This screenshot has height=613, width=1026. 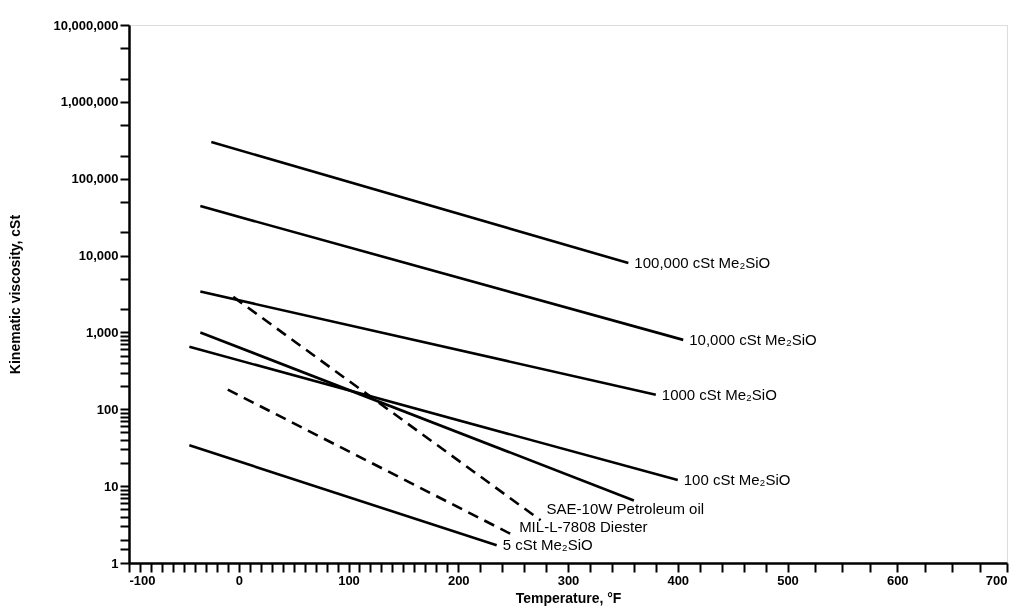 What do you see at coordinates (142, 580) in the screenshot?
I see `x-tick-label: -100` at bounding box center [142, 580].